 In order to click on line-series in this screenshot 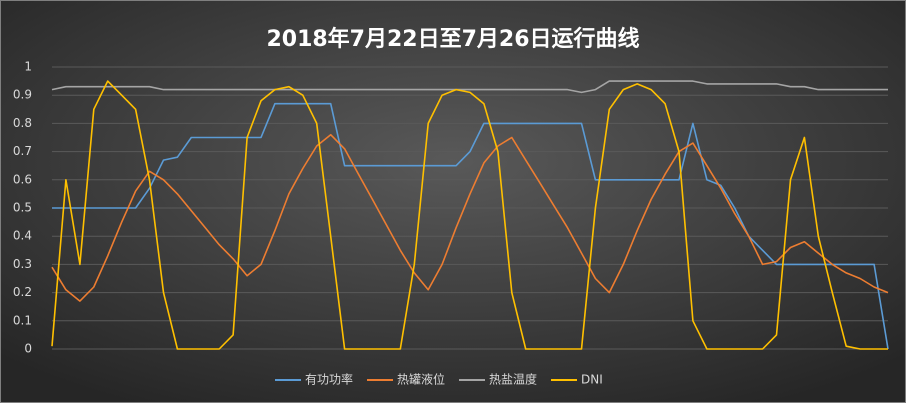, I will do `click(469, 87)`.